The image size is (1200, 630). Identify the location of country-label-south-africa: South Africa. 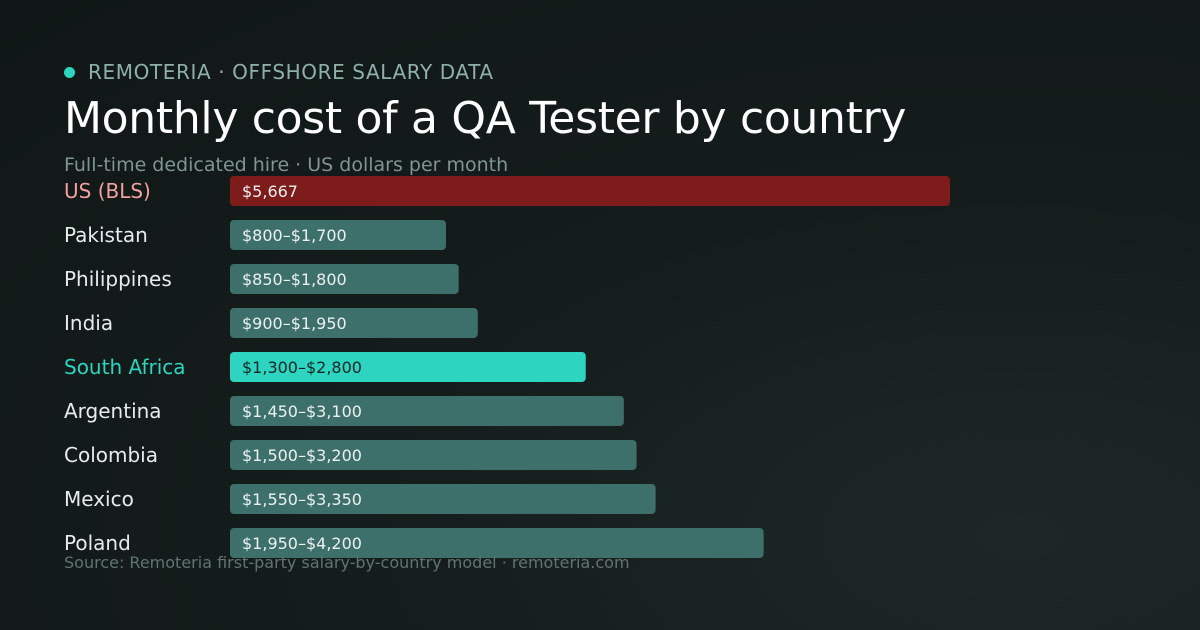
(125, 367).